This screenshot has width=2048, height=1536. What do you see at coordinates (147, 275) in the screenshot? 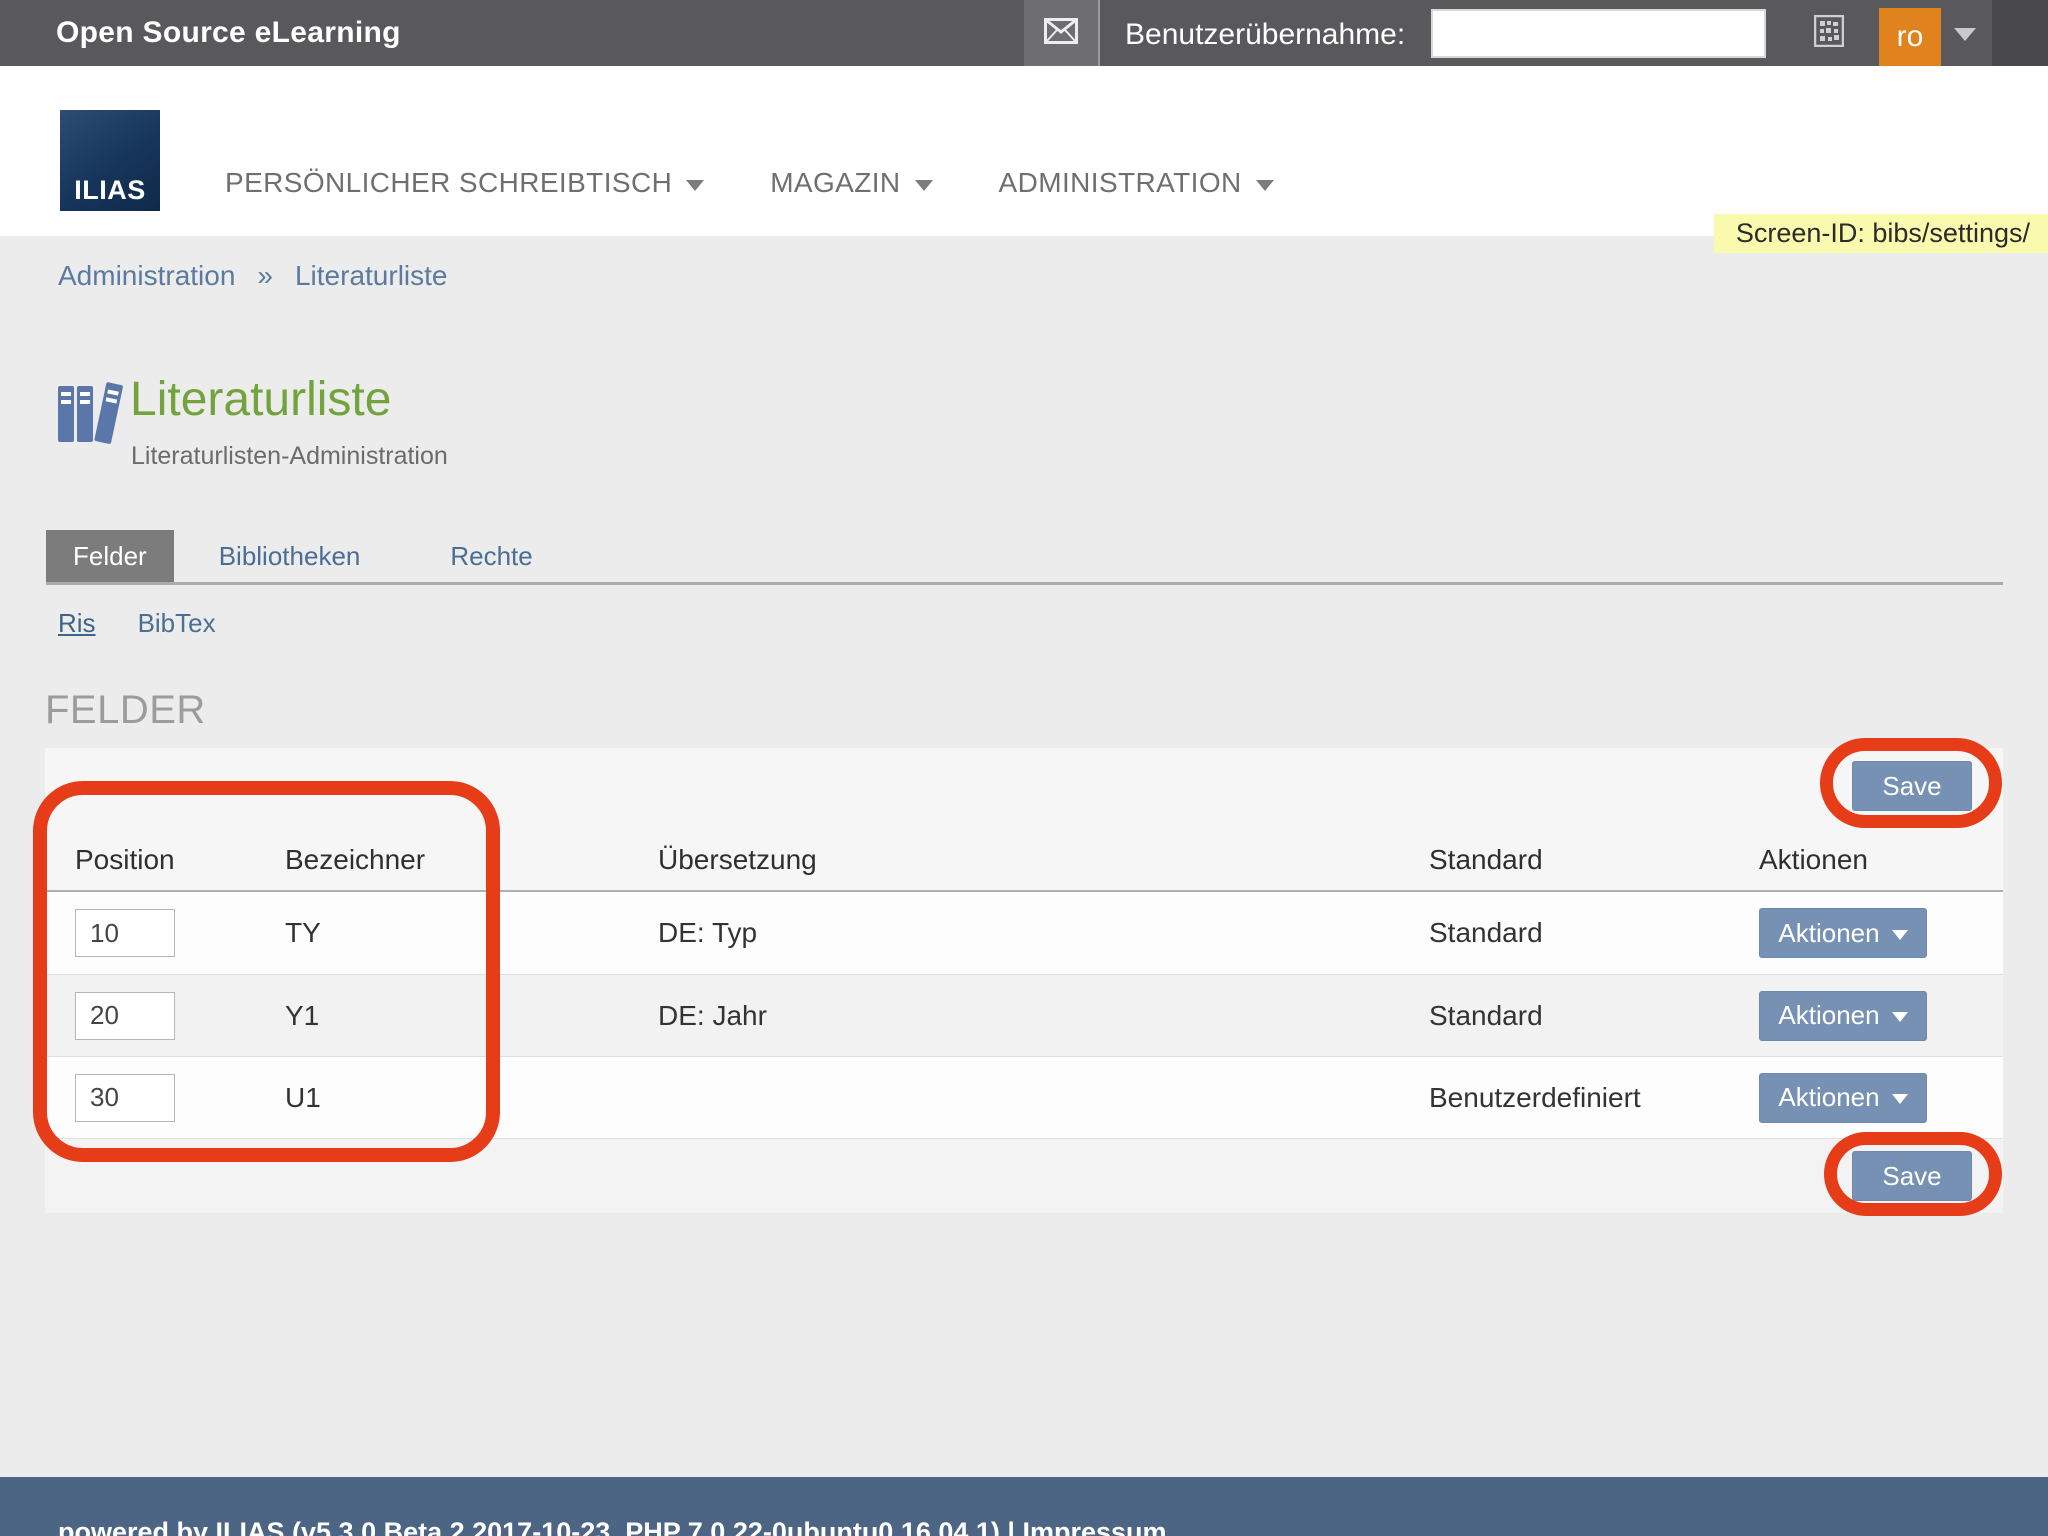
I see `breadcrumb-link-administration: Administration` at bounding box center [147, 275].